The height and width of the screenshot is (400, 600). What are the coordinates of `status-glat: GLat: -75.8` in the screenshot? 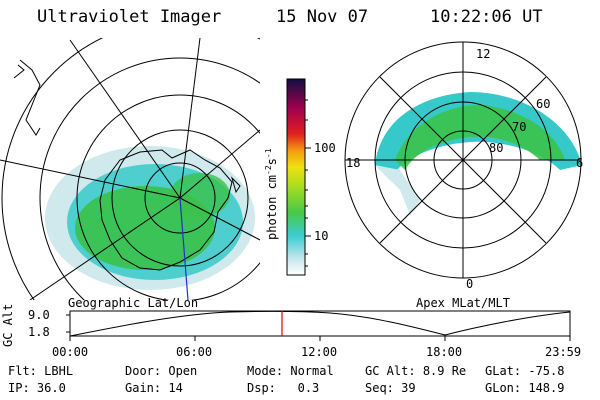 It's located at (525, 371).